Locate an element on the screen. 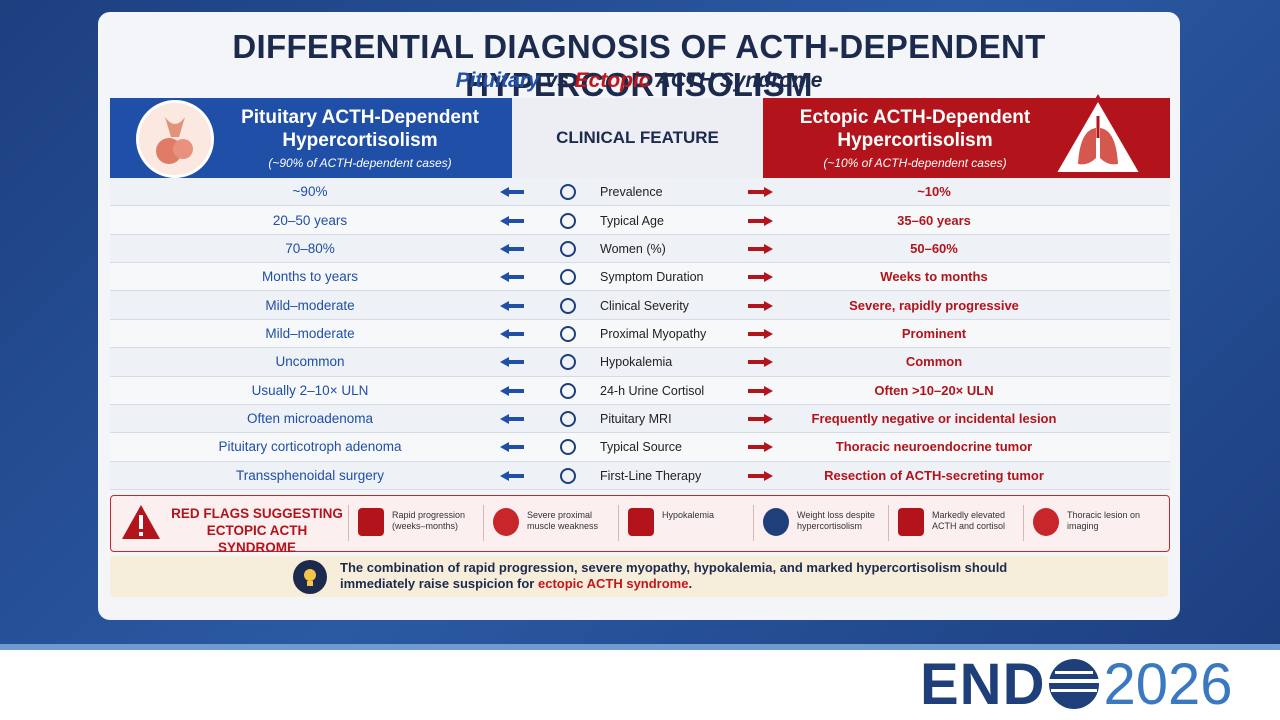 This screenshot has width=1280, height=720. flag-text: Hypokalemia is located at coordinates (688, 515).